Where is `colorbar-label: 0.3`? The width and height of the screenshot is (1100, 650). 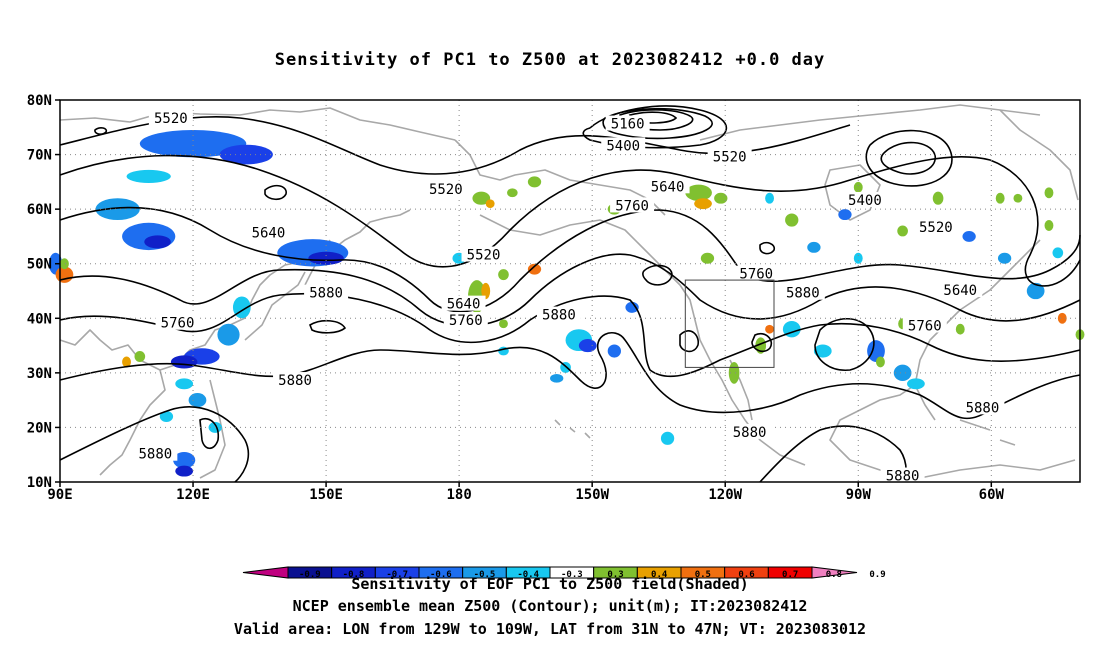 colorbar-label: 0.3 is located at coordinates (615, 575).